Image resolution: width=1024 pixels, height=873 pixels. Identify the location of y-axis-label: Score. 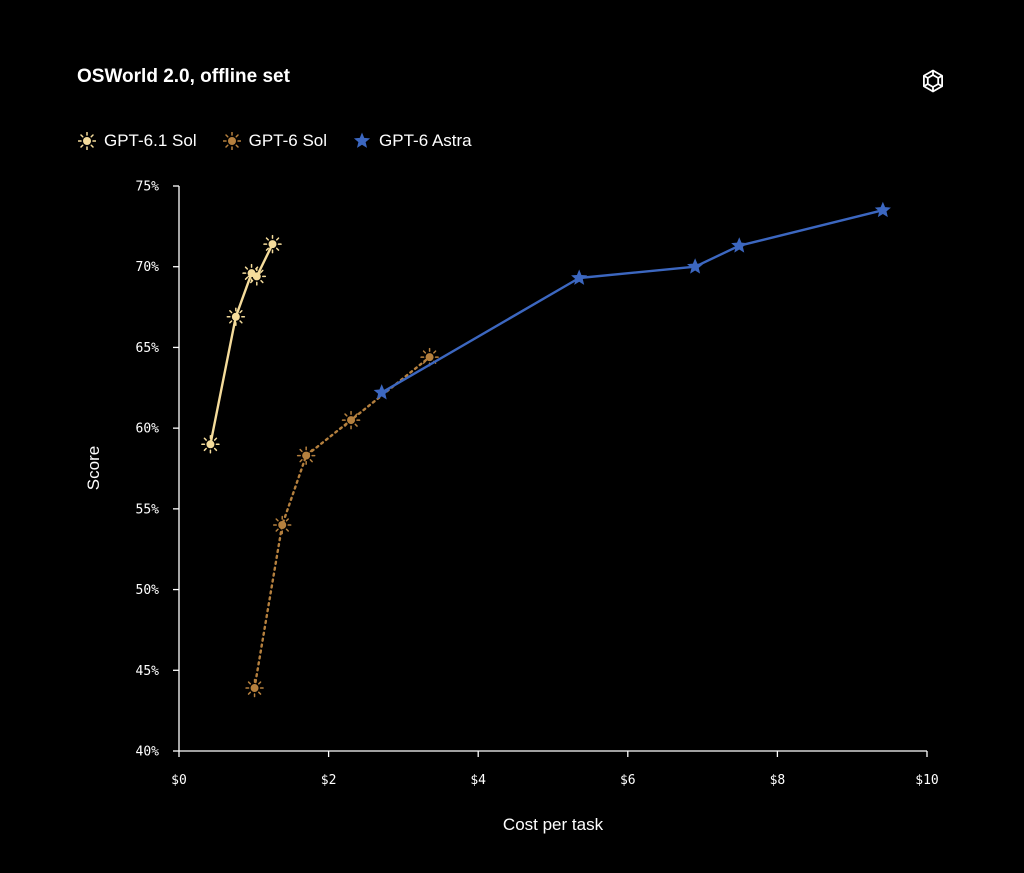
(93, 468).